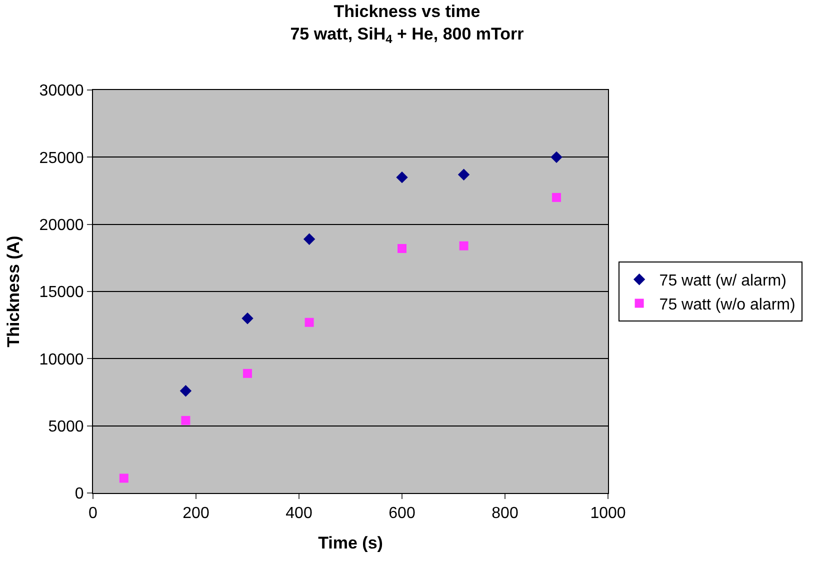 Image resolution: width=814 pixels, height=573 pixels. I want to click on y-tick-label: 0, so click(79, 494).